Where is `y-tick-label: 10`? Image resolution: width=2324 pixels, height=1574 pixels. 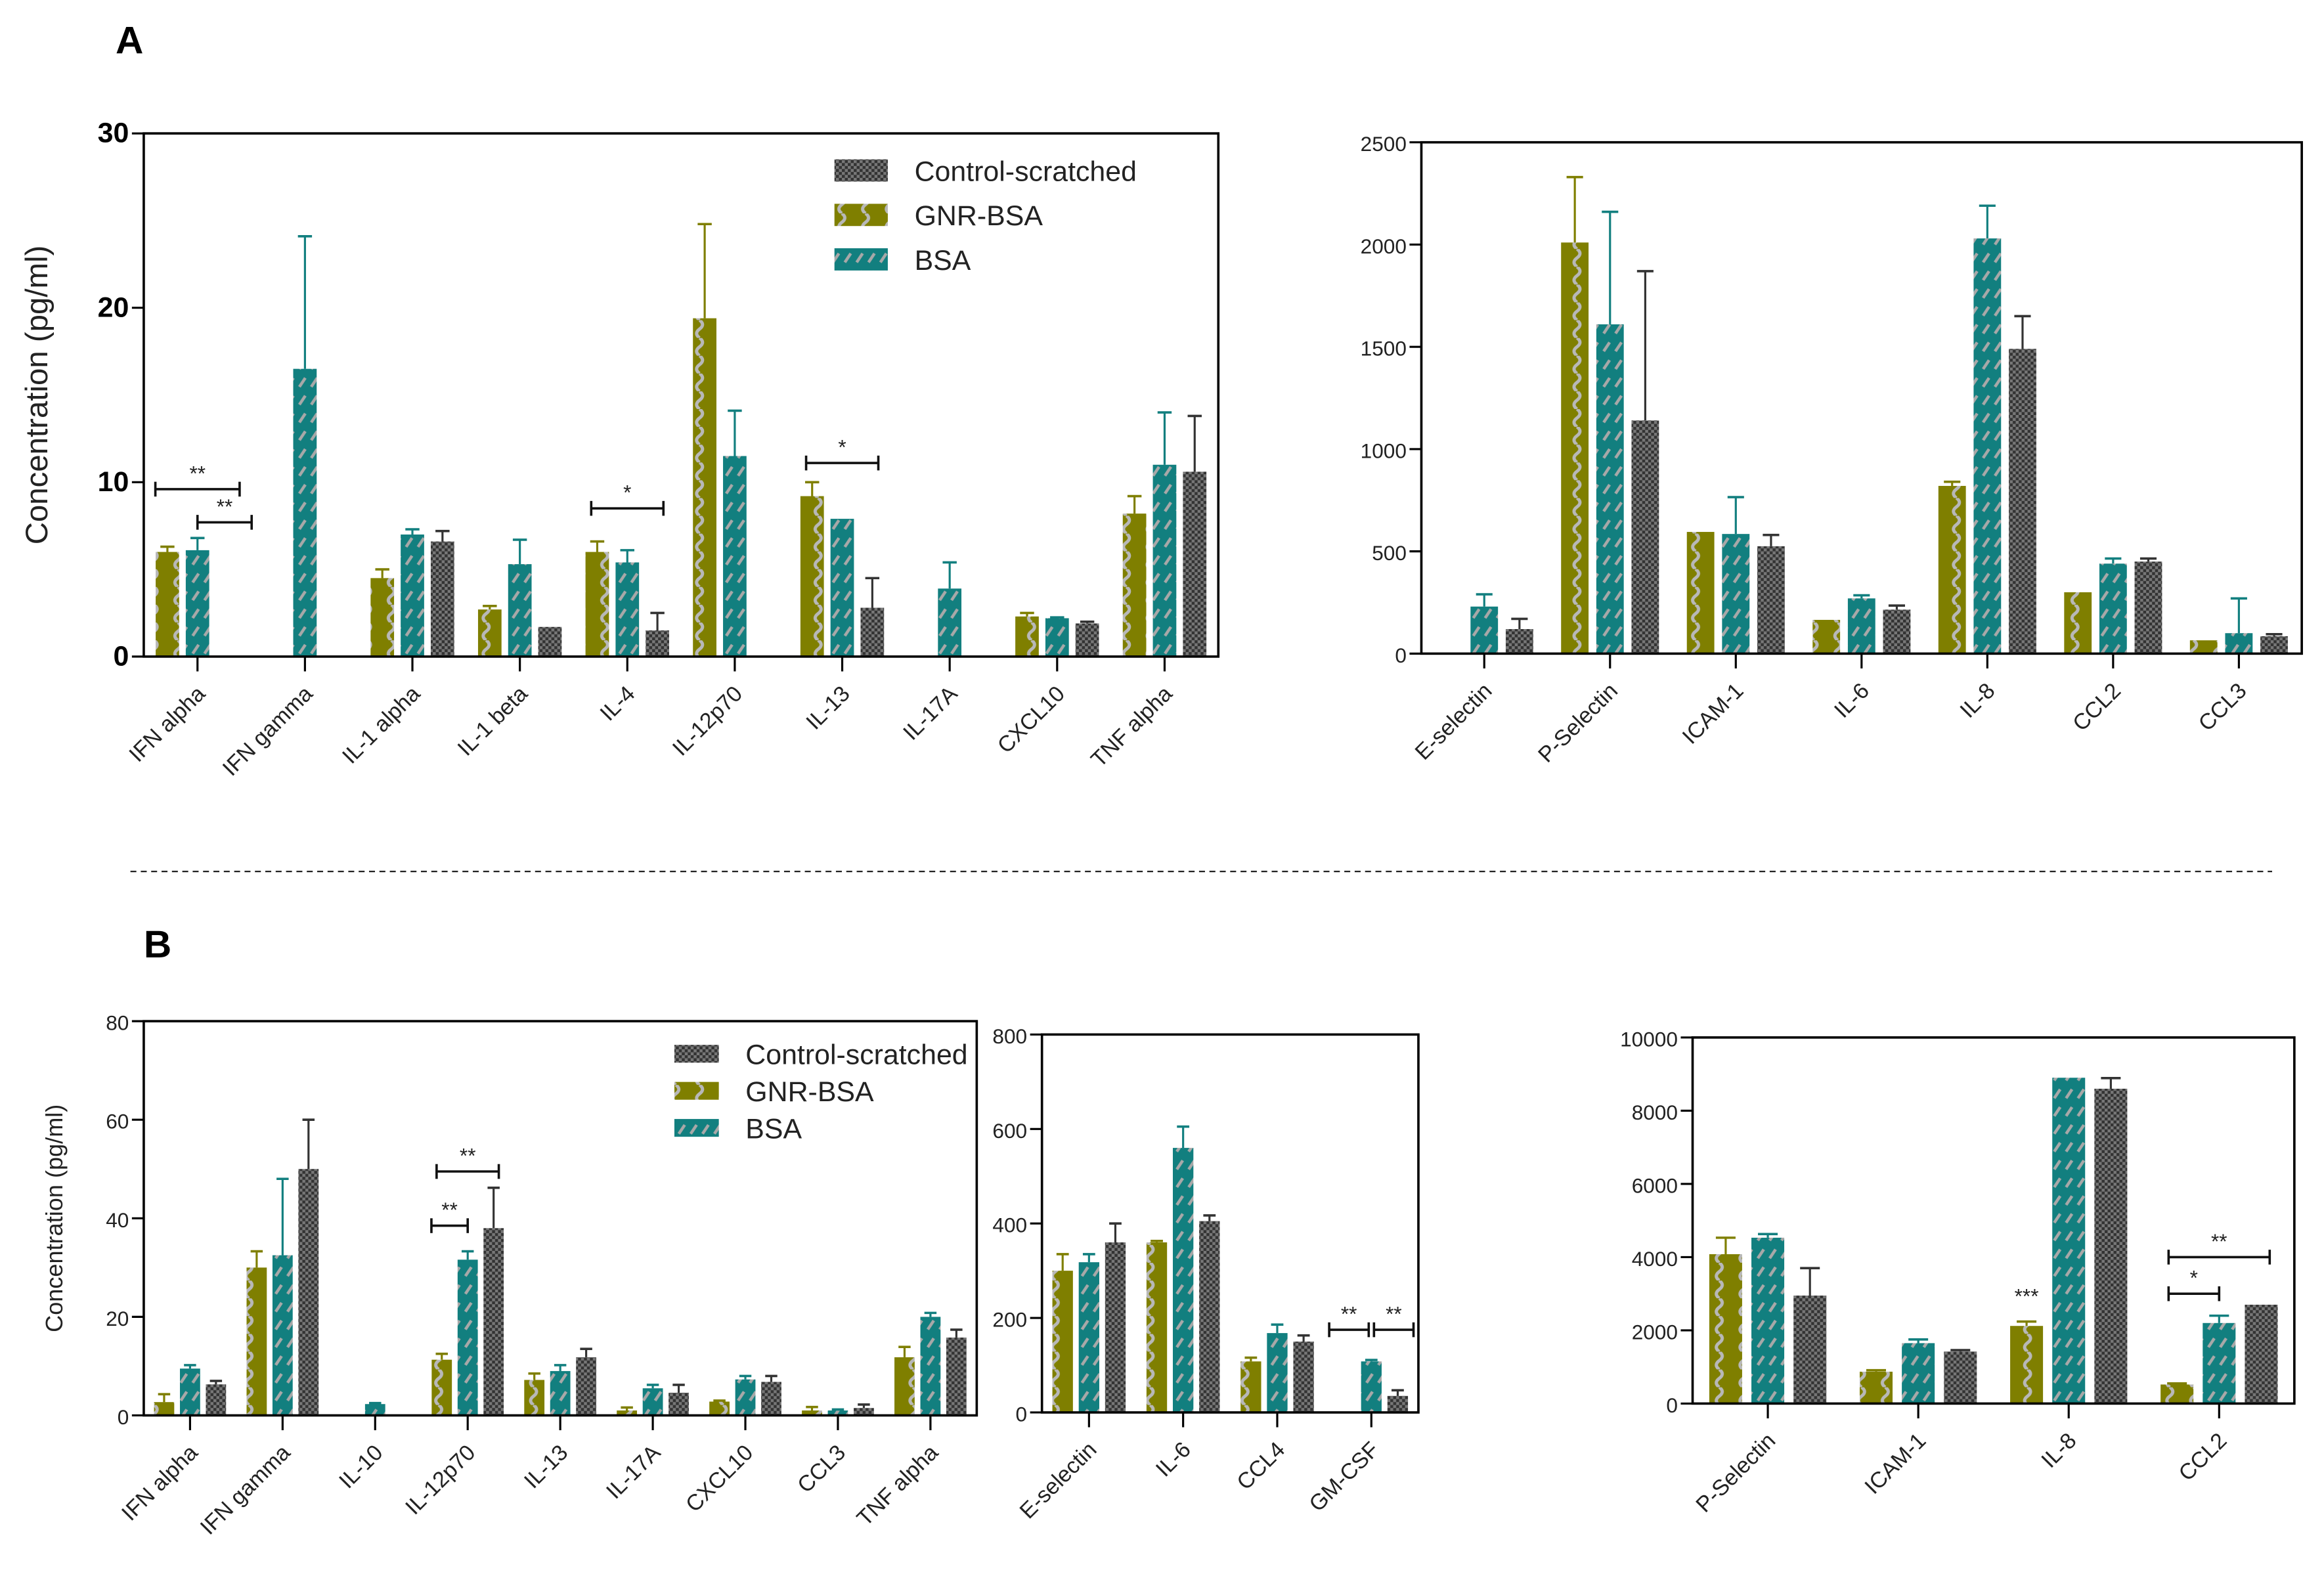
y-tick-label: 10 is located at coordinates (113, 482).